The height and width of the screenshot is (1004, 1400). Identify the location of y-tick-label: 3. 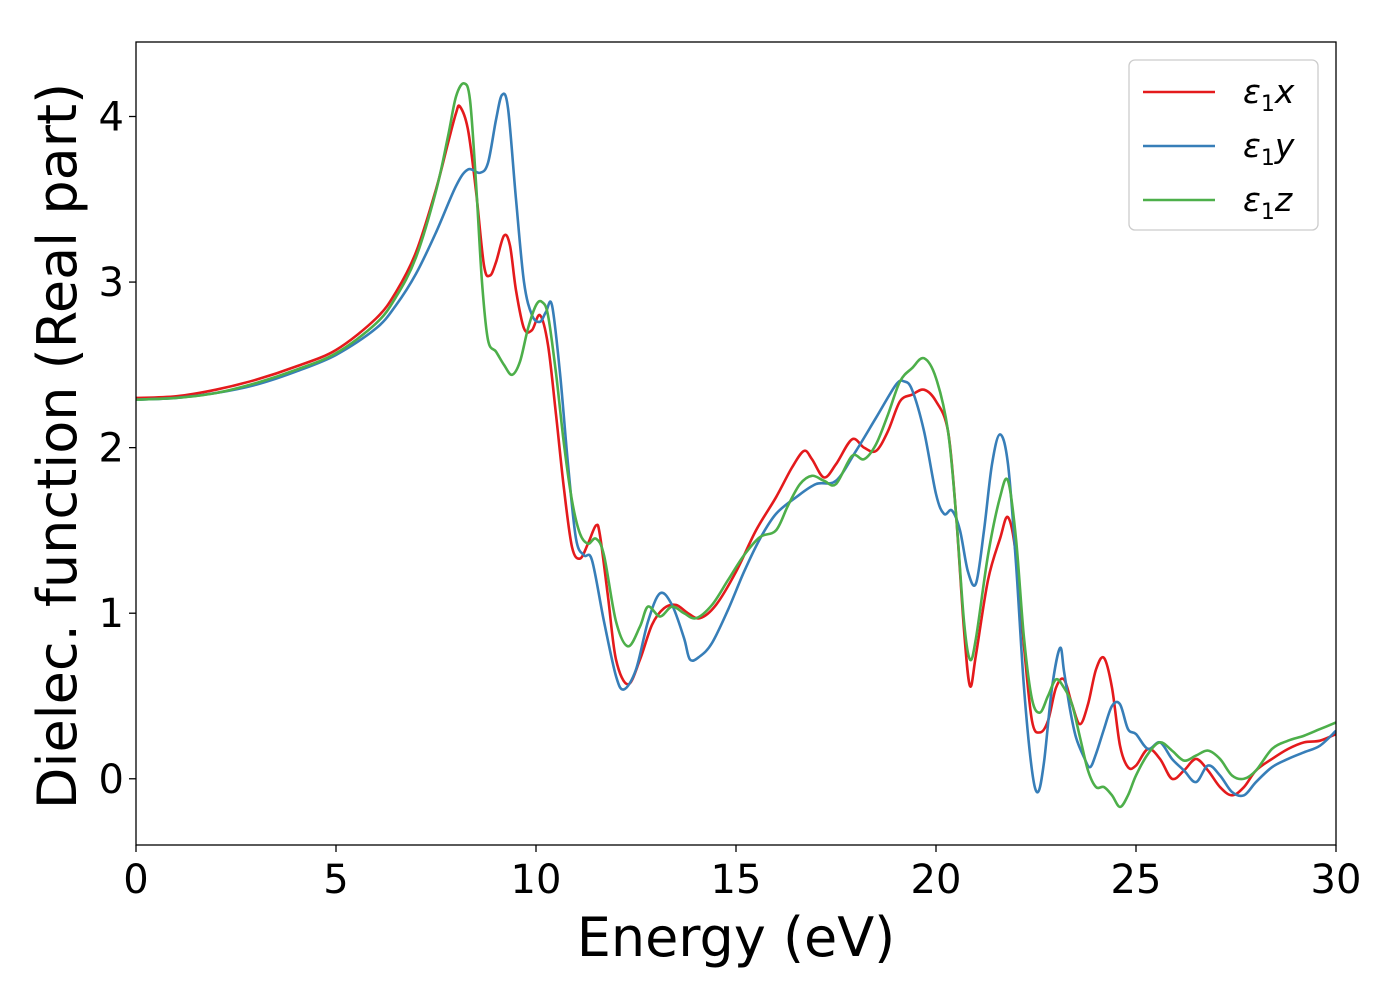
(111, 283).